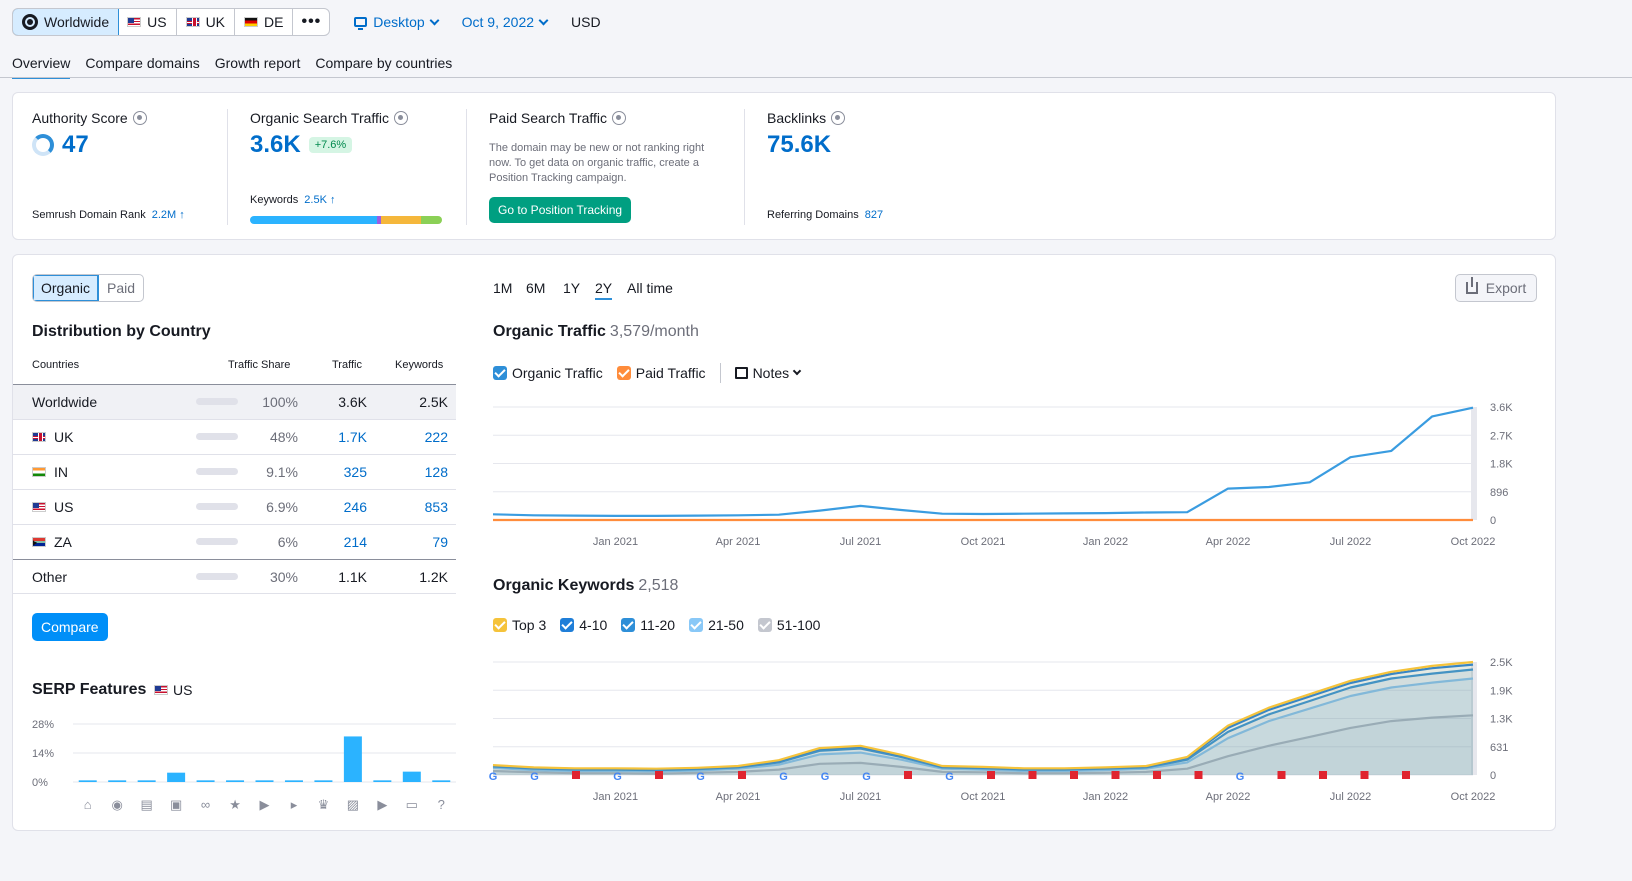 The height and width of the screenshot is (881, 1632). What do you see at coordinates (147, 804) in the screenshot?
I see `featured-snippet-icon: ▤` at bounding box center [147, 804].